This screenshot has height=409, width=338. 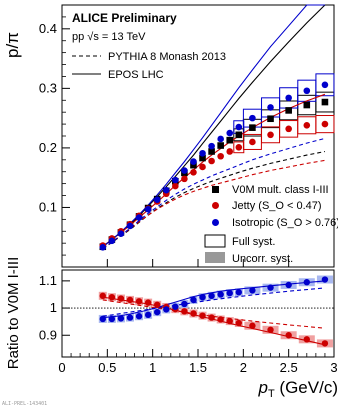 I want to click on top-y-axis-label: p/π, so click(x=12, y=45).